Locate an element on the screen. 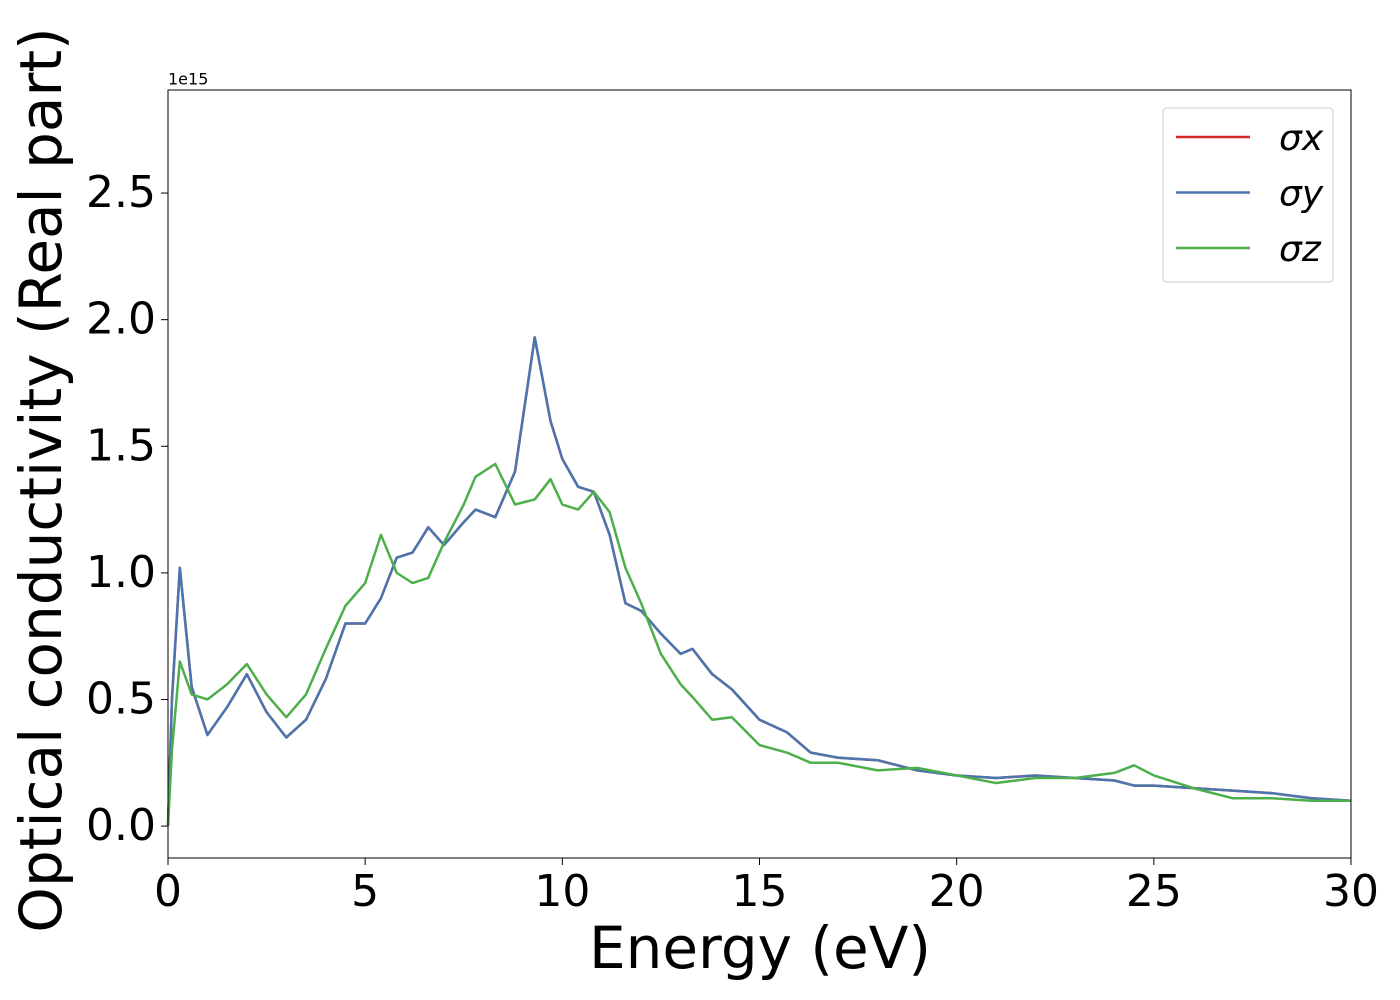 The width and height of the screenshot is (1400, 1000). x-tick-label: 10 is located at coordinates (562, 891).